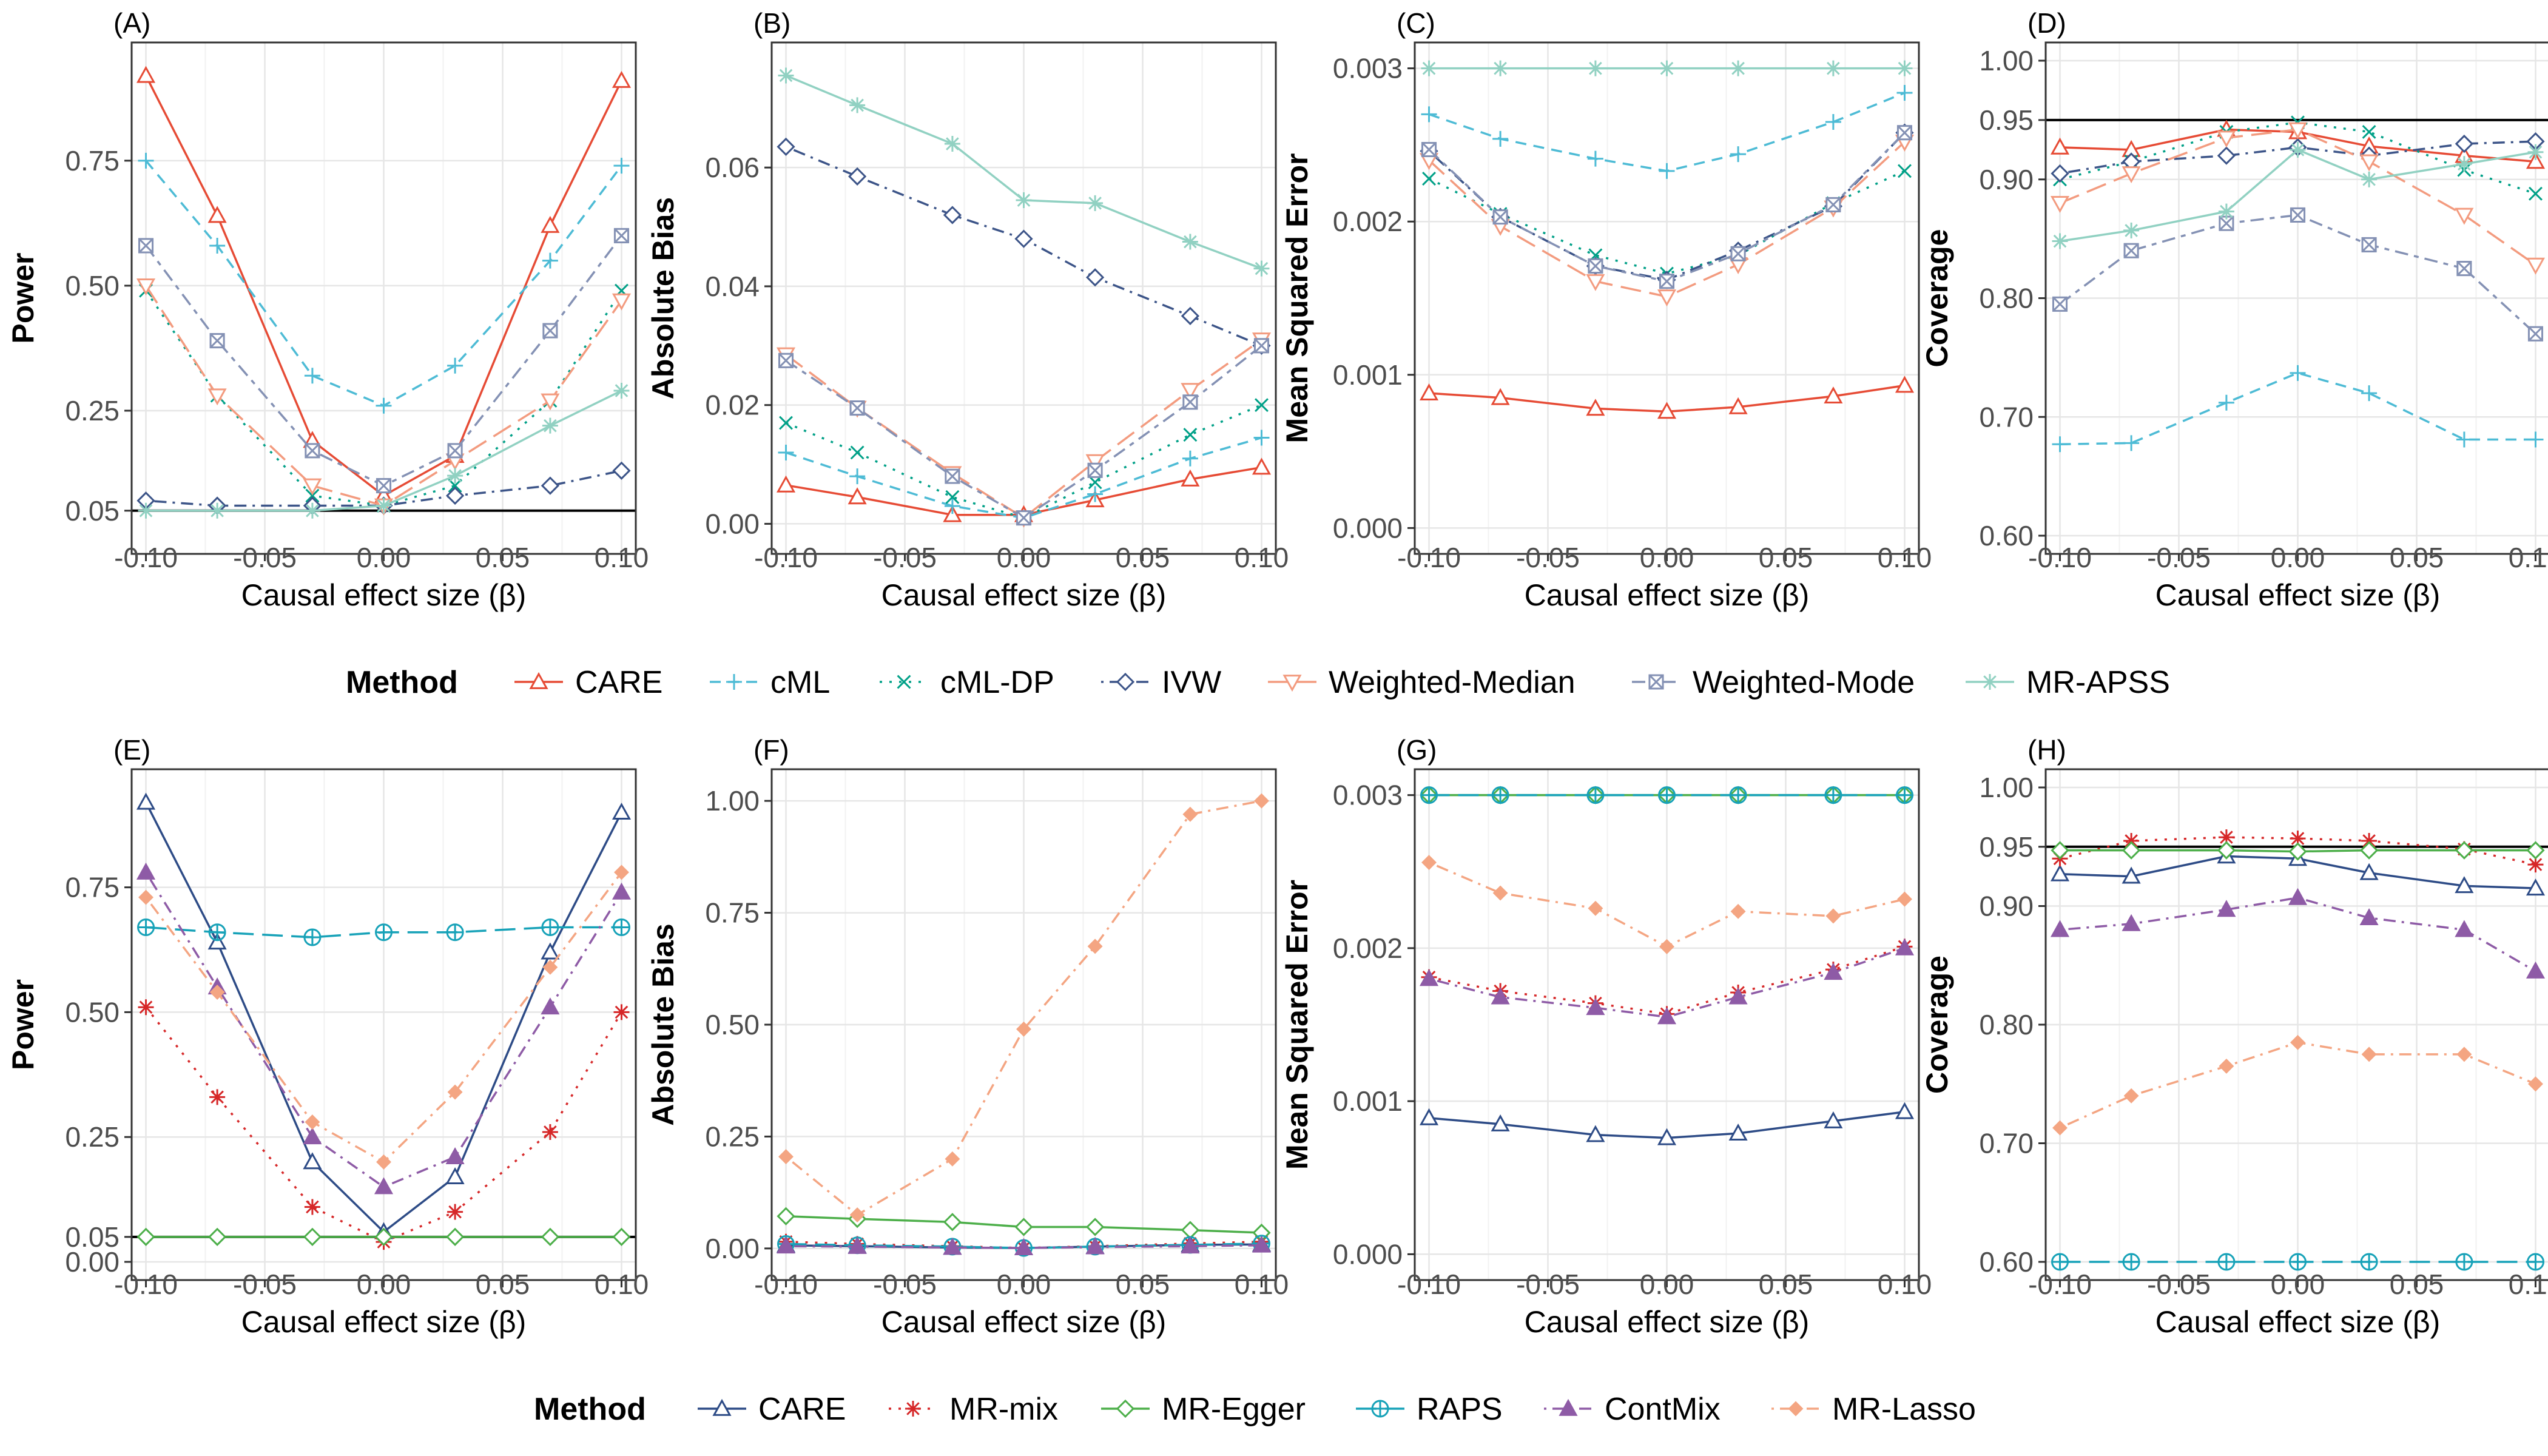  I want to click on y-tick-label: 0.50, so click(92, 1012).